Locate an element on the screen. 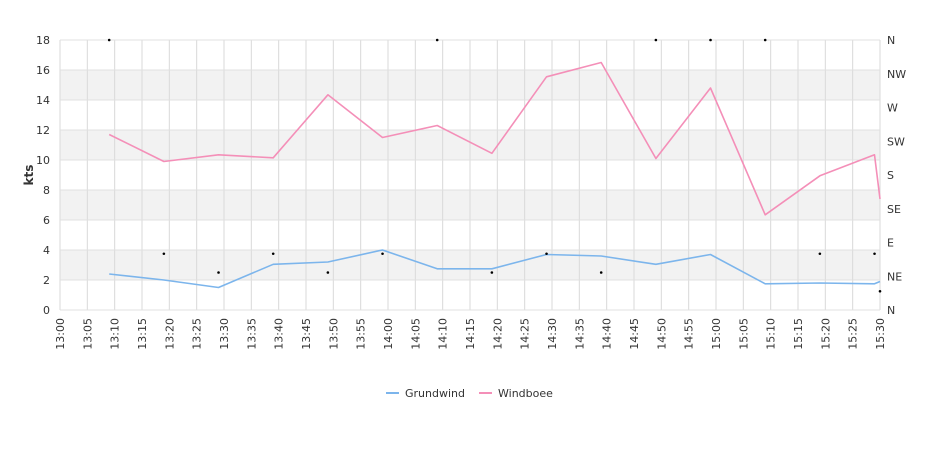 The image size is (940, 450). x-tick-label: 14:35 is located at coordinates (579, 334).